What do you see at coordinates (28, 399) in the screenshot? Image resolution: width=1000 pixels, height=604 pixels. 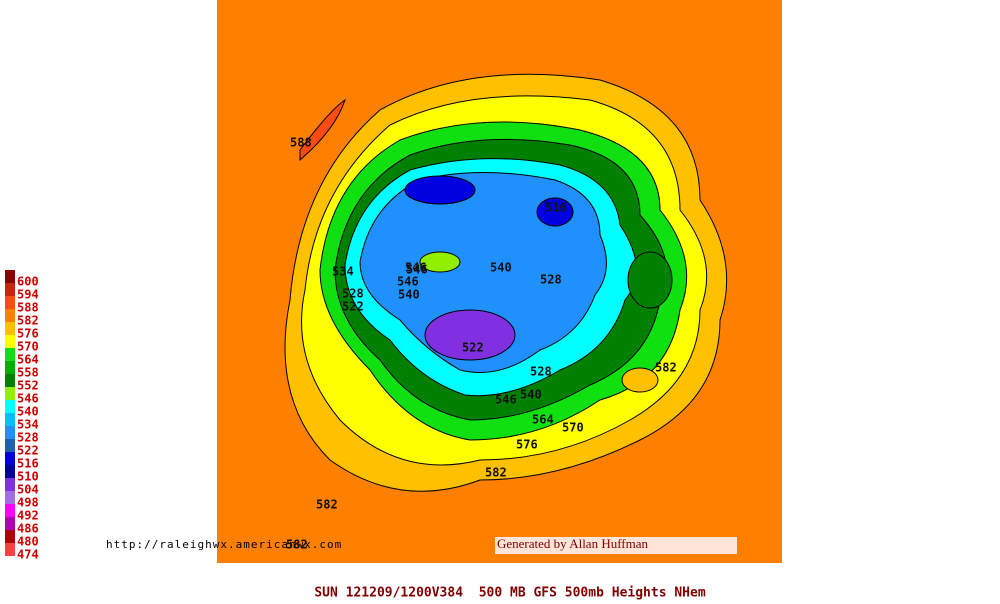 I see `legend-label: 546` at bounding box center [28, 399].